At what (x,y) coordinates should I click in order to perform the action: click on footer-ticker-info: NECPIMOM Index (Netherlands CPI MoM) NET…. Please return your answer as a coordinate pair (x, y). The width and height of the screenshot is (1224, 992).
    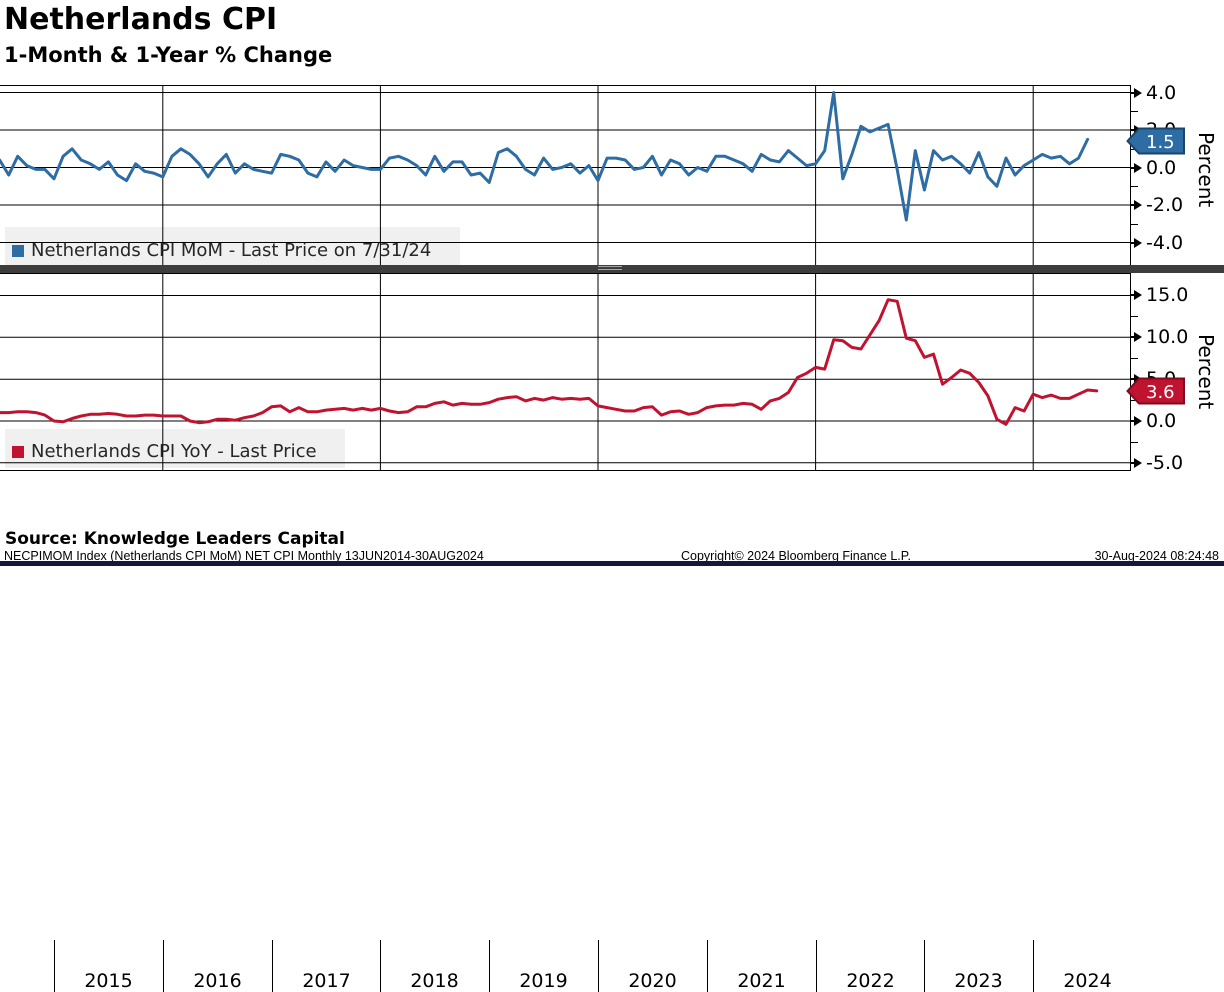
    Looking at the image, I should click on (244, 556).